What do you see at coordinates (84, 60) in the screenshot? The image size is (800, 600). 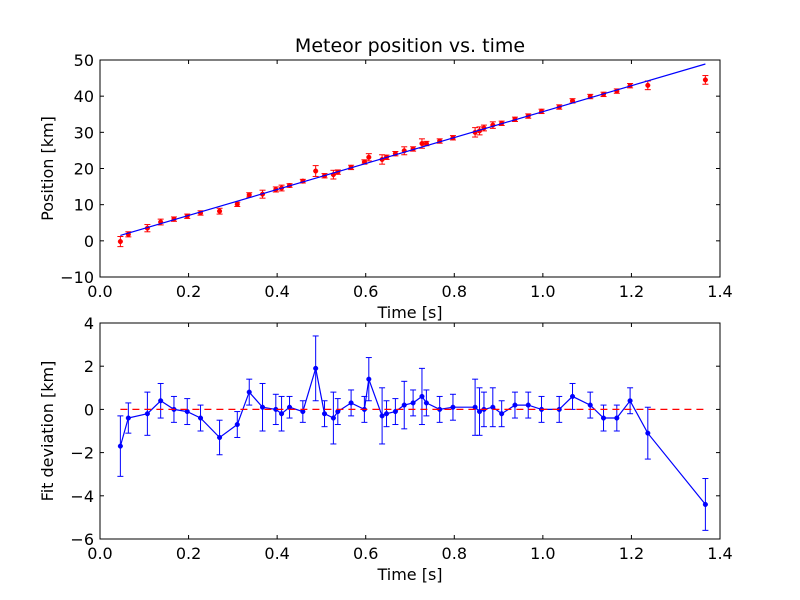 I see `y-tick-label: 50` at bounding box center [84, 60].